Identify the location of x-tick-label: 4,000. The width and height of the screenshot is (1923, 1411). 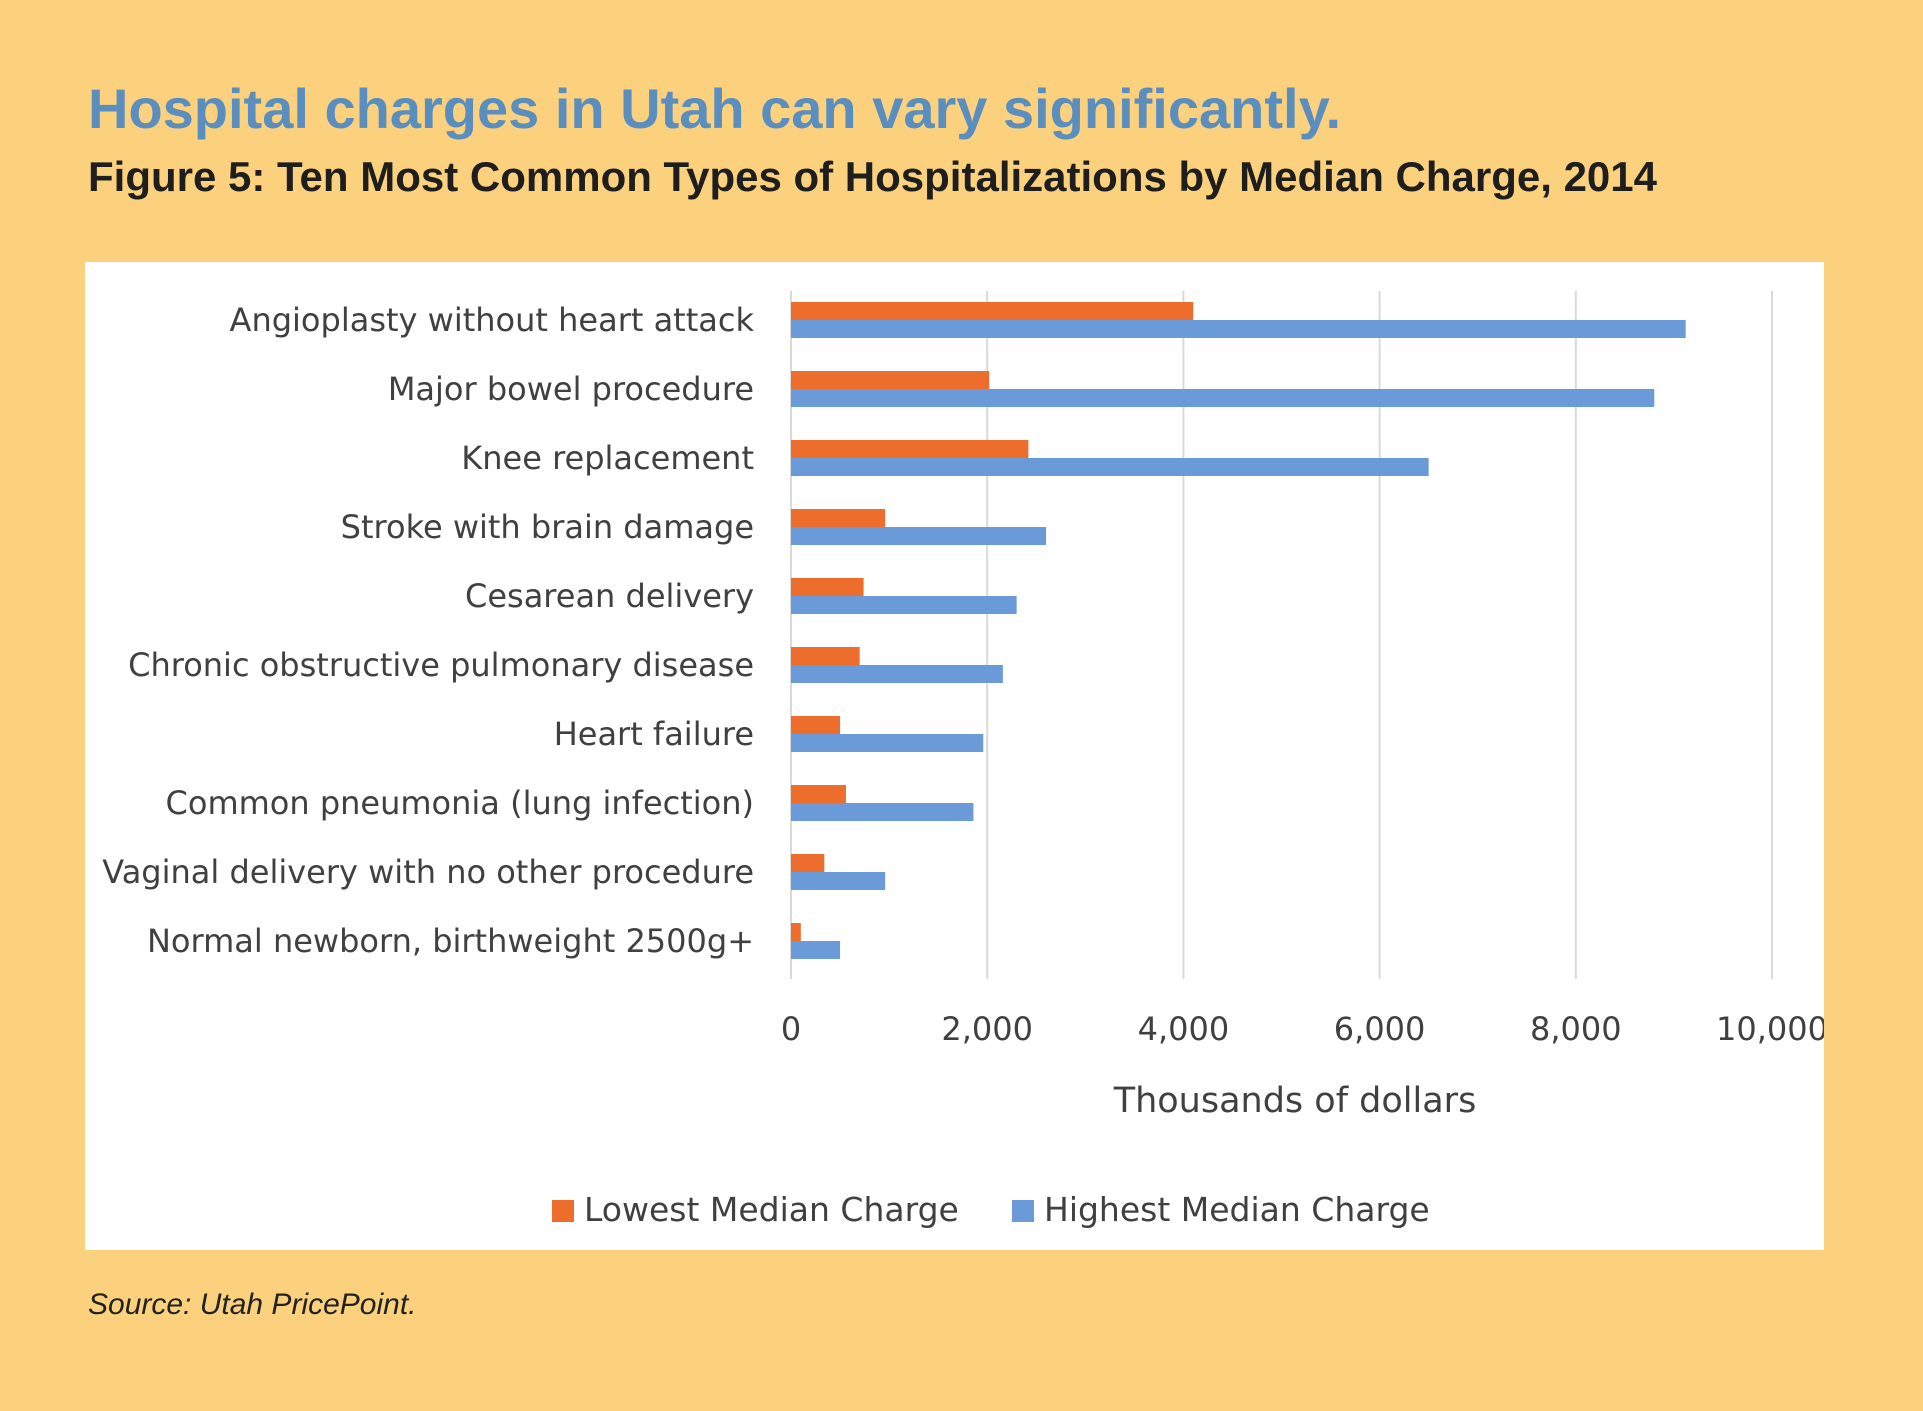
(1184, 1029).